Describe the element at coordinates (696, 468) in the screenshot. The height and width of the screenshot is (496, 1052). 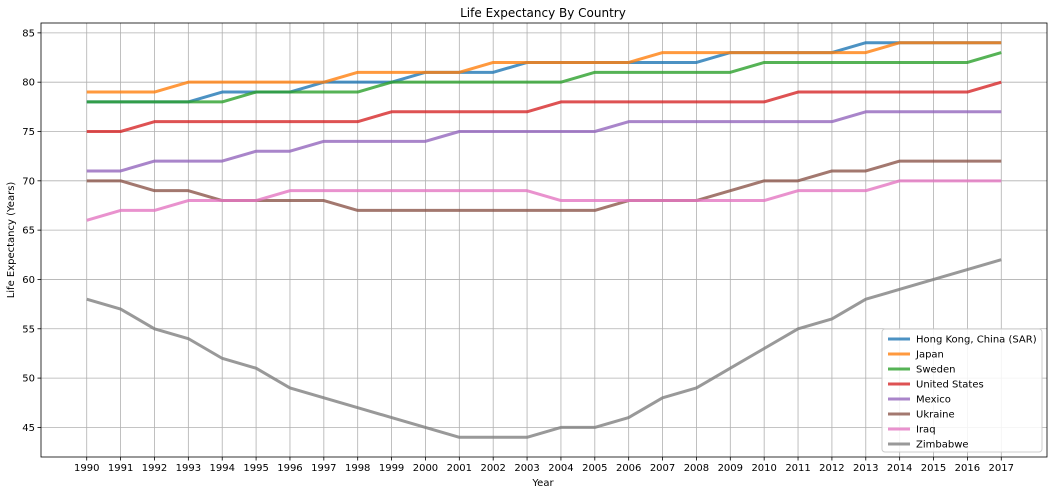
I see `x-tick-label: 2008` at that location.